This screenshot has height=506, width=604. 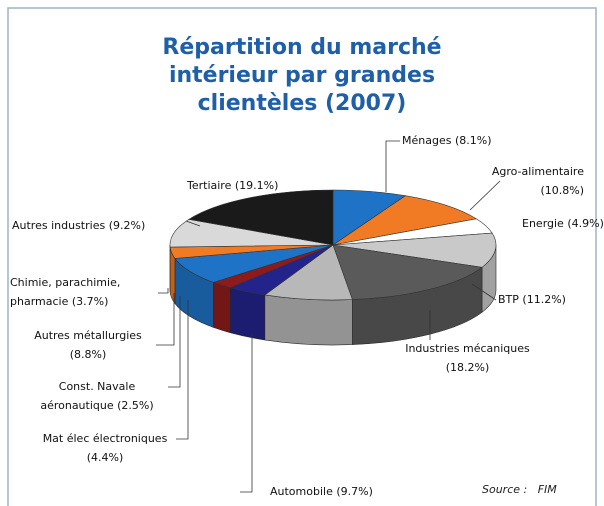 I want to click on category-name: Autres métallurgies, so click(x=88, y=335).